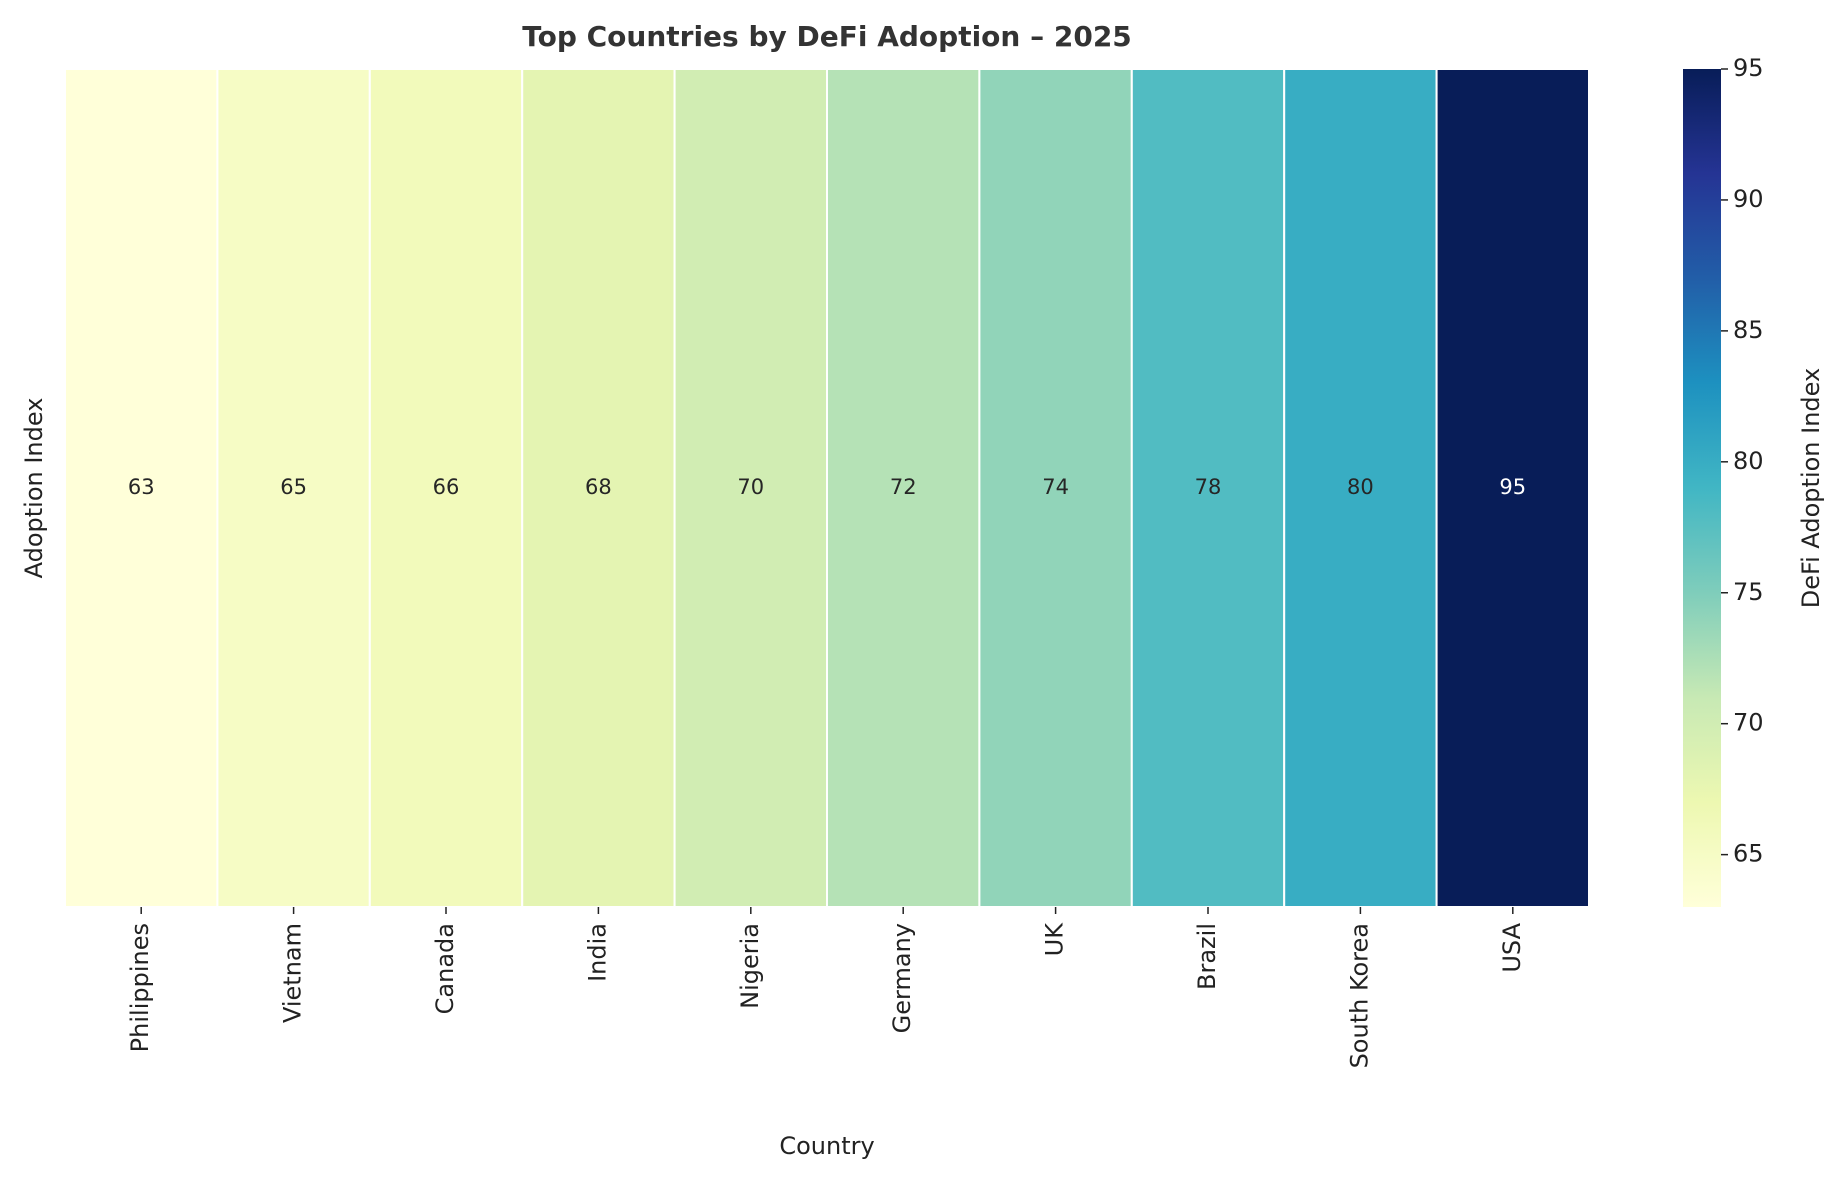  I want to click on colorbar, so click(1702, 488).